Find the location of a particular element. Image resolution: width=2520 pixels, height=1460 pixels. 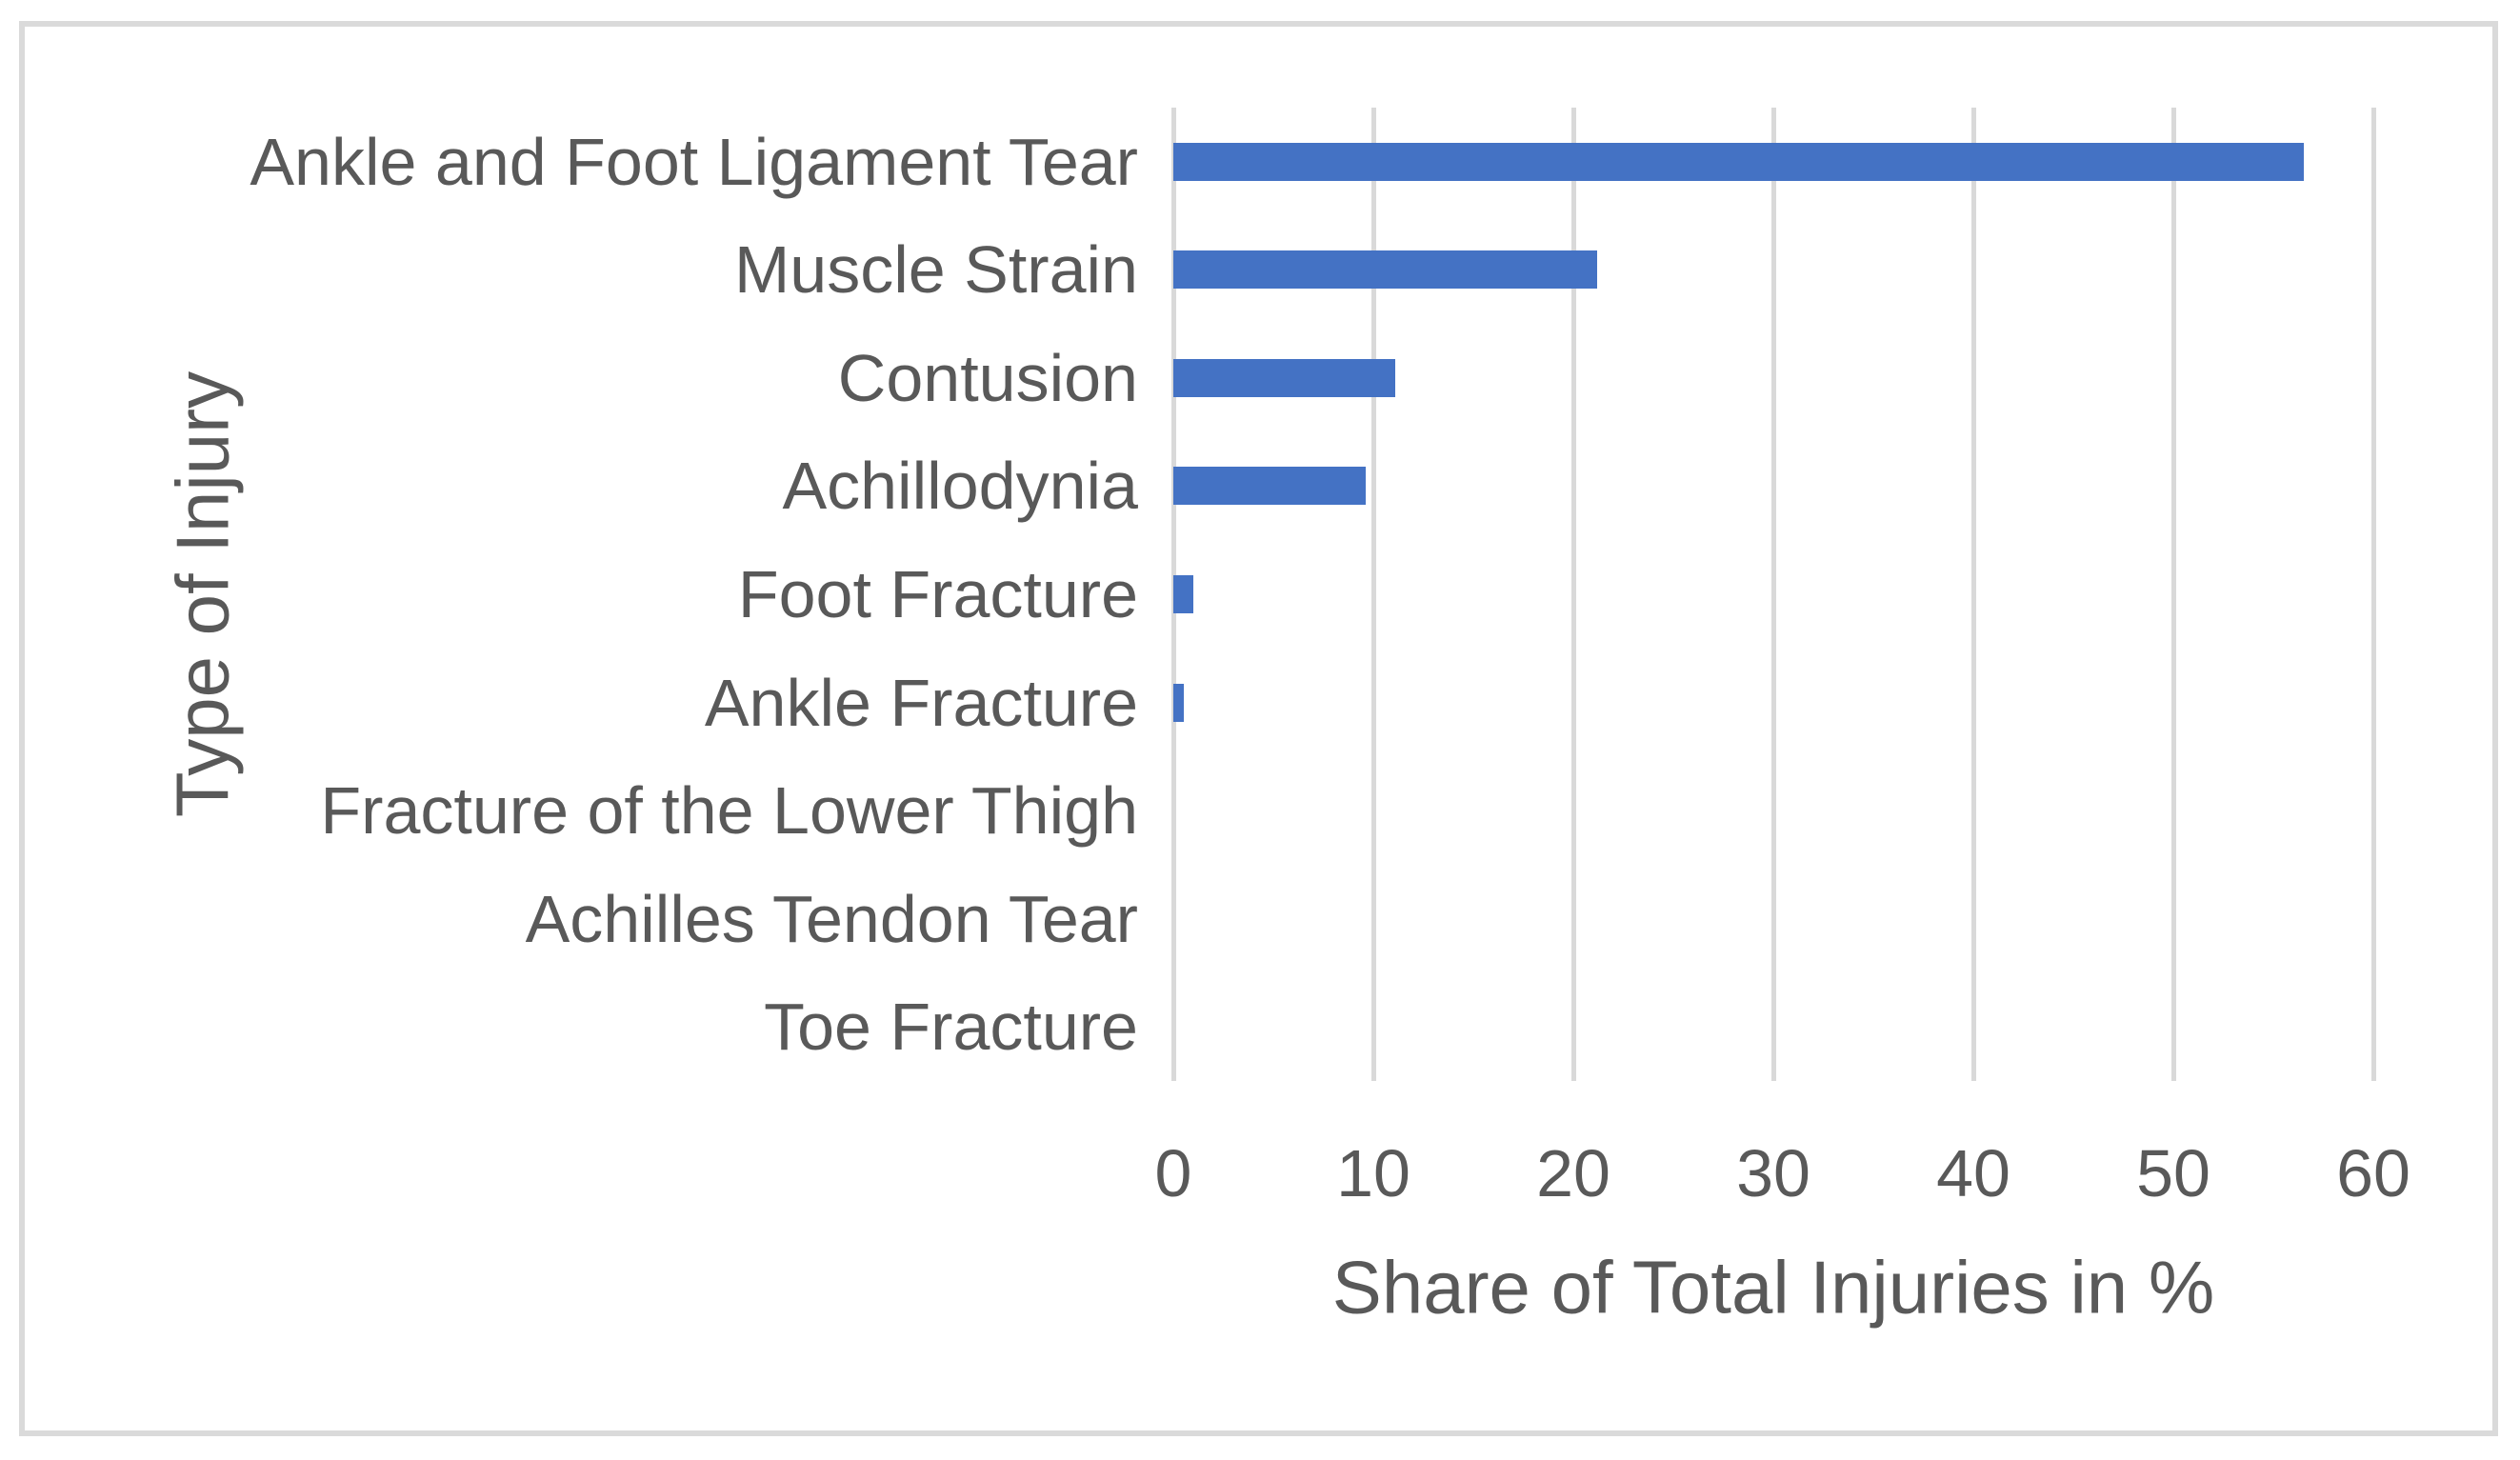

category-label: Toe Fracture is located at coordinates (951, 1027).